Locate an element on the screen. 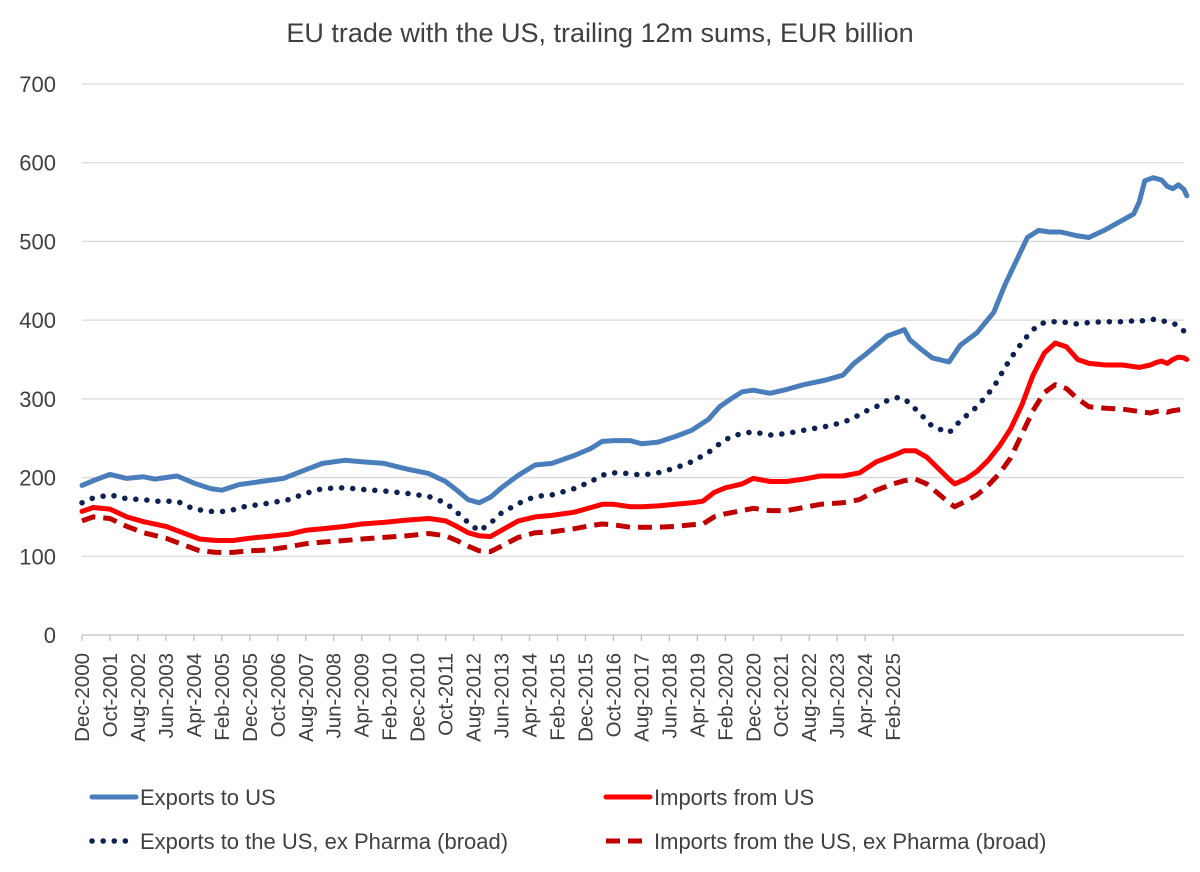 This screenshot has height=872, width=1200. y-tick-label: 200 is located at coordinates (37, 478).